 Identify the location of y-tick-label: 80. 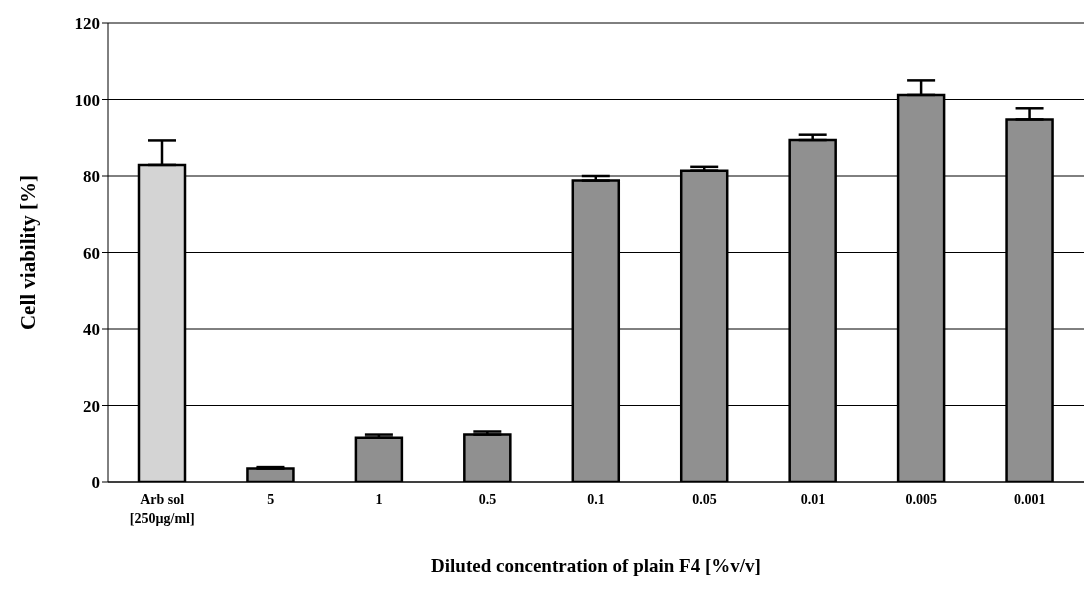
(91, 177).